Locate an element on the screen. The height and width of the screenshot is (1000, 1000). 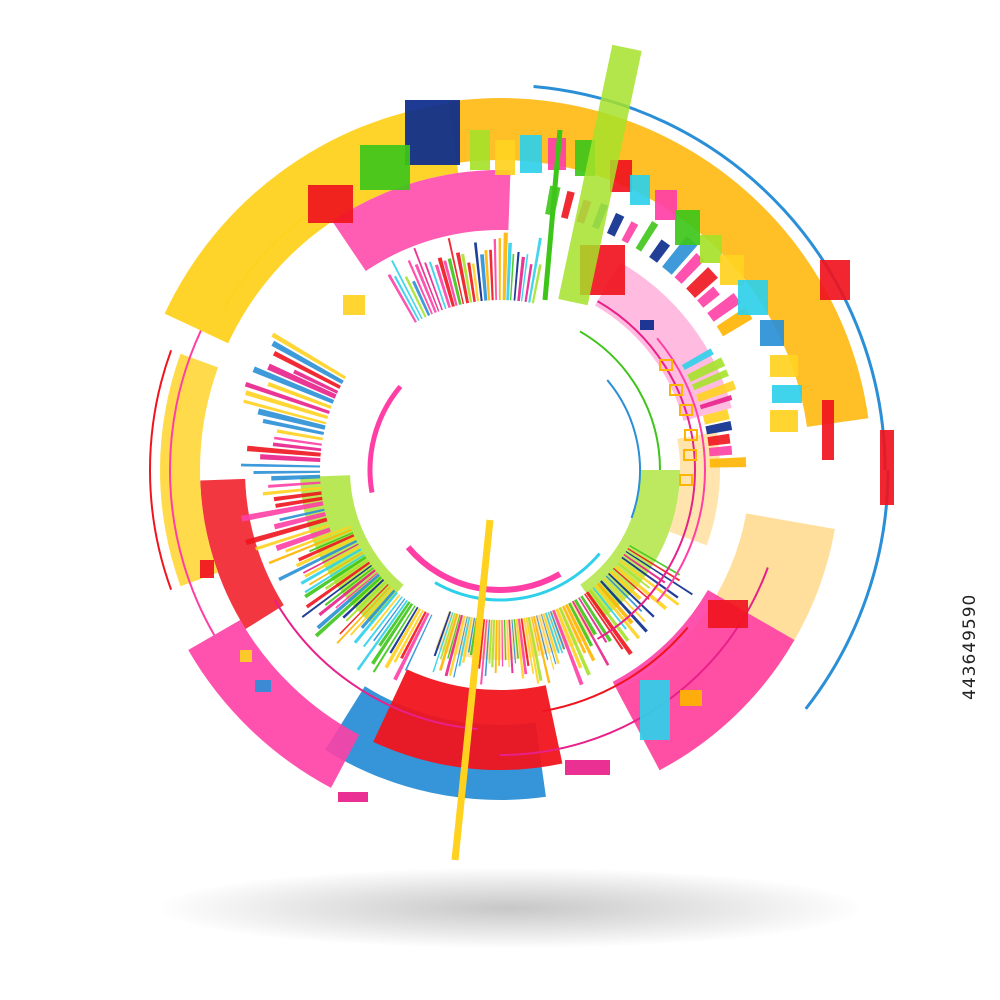
inner-line-blue is located at coordinates (623, 449).